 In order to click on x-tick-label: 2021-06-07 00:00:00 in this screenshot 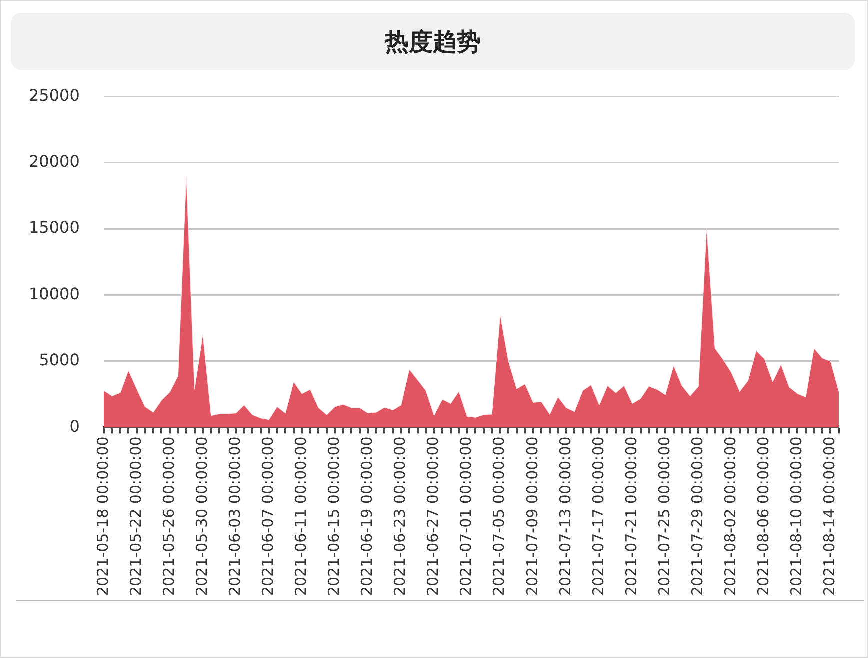, I will do `click(267, 516)`.